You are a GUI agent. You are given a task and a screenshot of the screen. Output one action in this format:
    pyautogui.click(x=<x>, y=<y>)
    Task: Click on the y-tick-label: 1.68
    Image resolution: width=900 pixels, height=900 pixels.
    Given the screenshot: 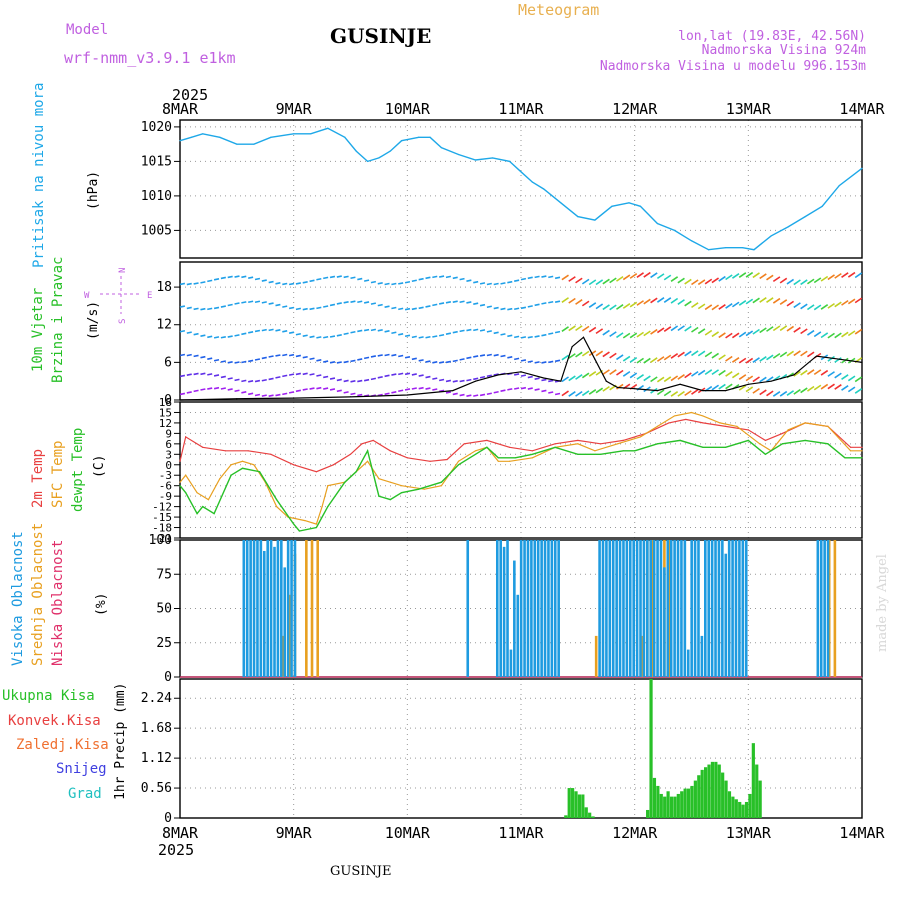 What is the action you would take?
    pyautogui.click(x=156, y=728)
    